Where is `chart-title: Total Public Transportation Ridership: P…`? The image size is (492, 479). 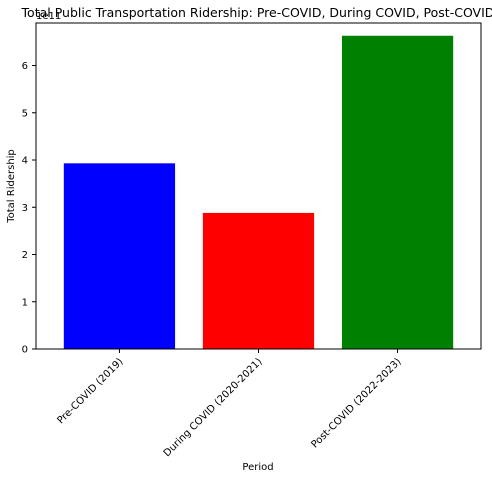
chart-title: Total Public Transportation Ridership: P… is located at coordinates (256, 12).